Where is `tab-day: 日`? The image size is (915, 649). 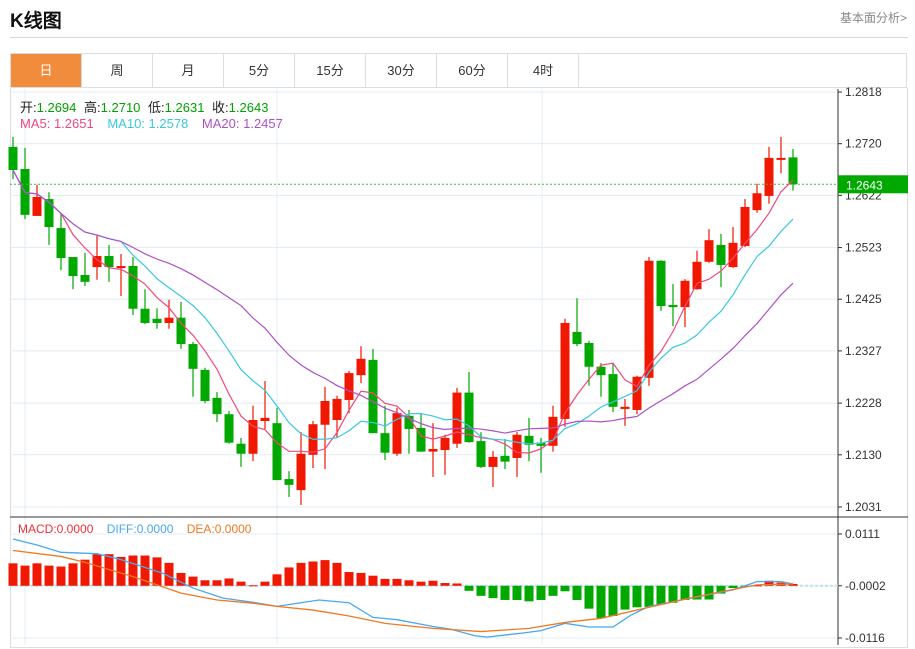
tab-day: 日 is located at coordinates (46, 70).